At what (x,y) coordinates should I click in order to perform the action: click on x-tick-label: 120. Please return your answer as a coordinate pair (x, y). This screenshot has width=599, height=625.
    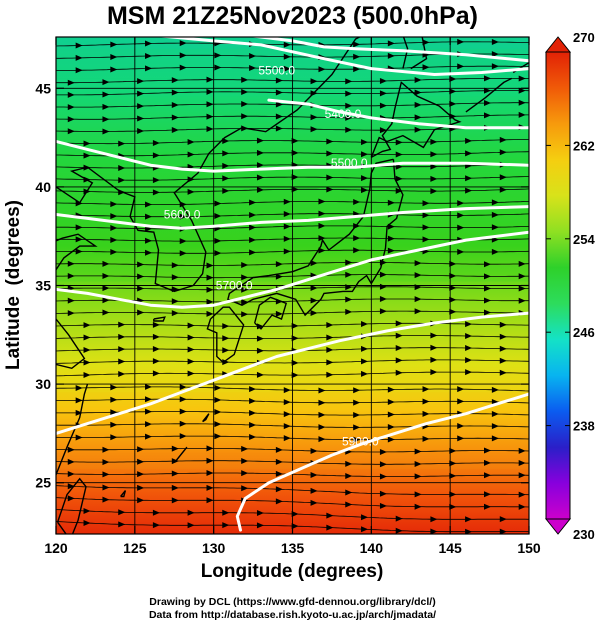
    Looking at the image, I should click on (56, 548).